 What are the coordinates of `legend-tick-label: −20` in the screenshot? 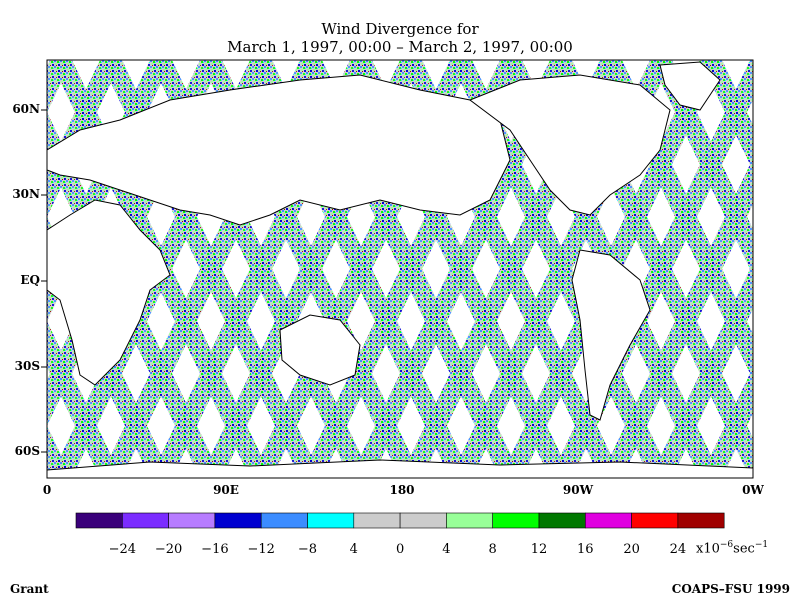 It's located at (168, 549).